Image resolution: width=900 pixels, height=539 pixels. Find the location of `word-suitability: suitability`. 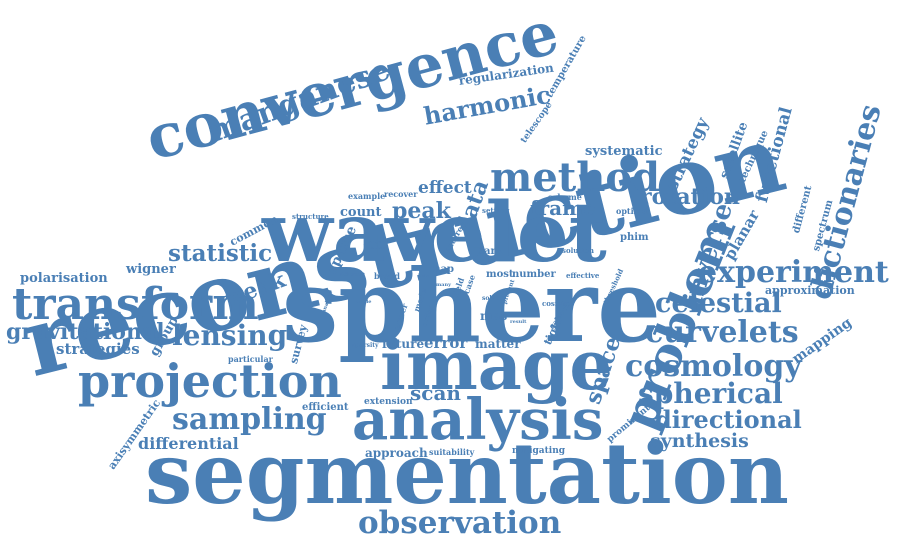

word-suitability: suitability is located at coordinates (452, 452).